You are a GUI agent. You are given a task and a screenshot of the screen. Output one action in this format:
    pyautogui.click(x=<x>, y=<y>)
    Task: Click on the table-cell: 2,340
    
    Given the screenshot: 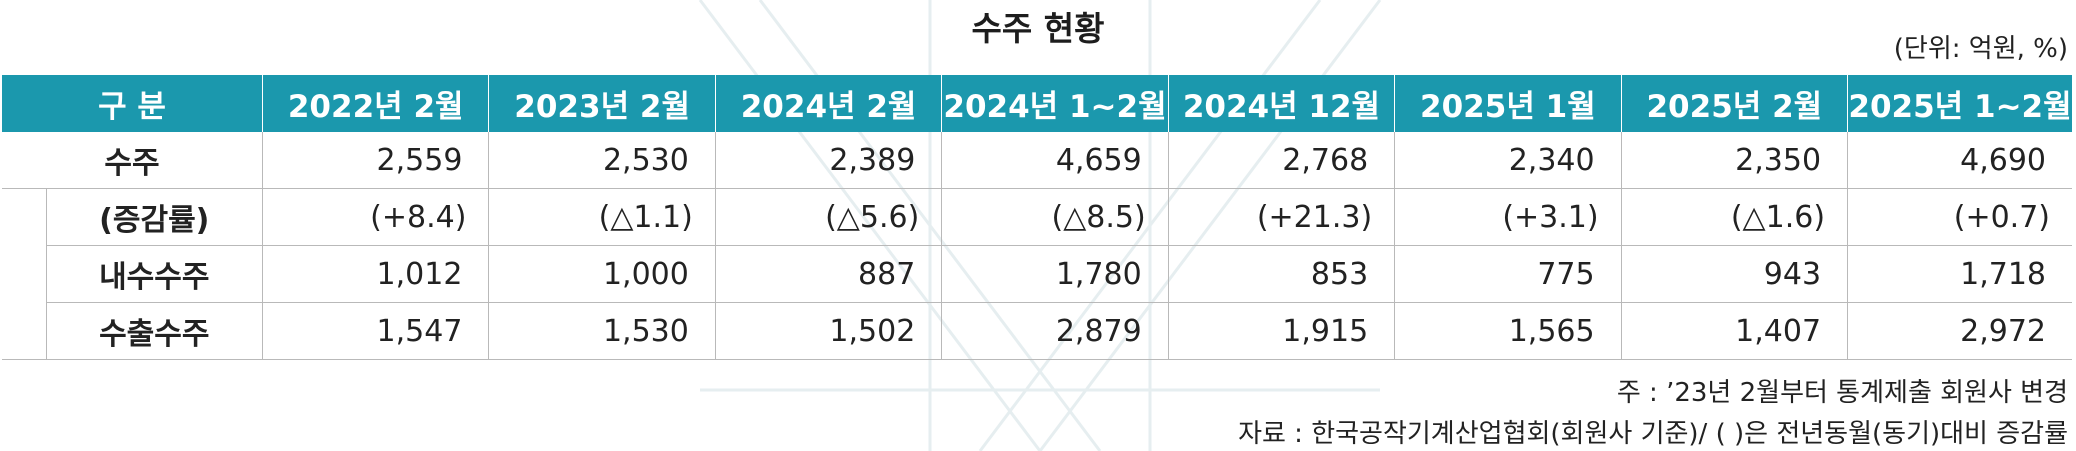 What is the action you would take?
    pyautogui.click(x=1508, y=160)
    